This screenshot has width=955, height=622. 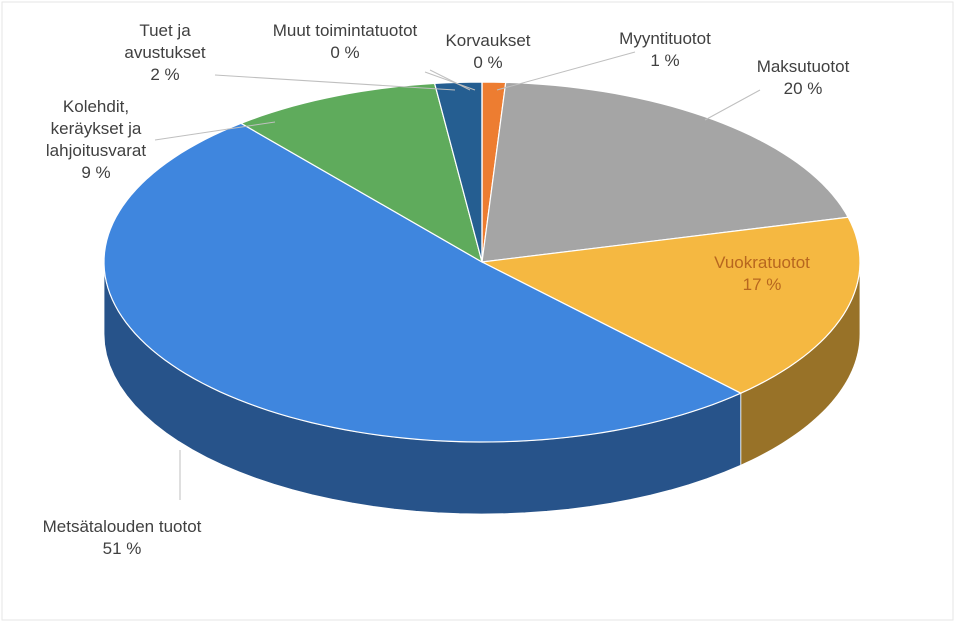 What do you see at coordinates (488, 40) in the screenshot?
I see `category-name: Korvaukset` at bounding box center [488, 40].